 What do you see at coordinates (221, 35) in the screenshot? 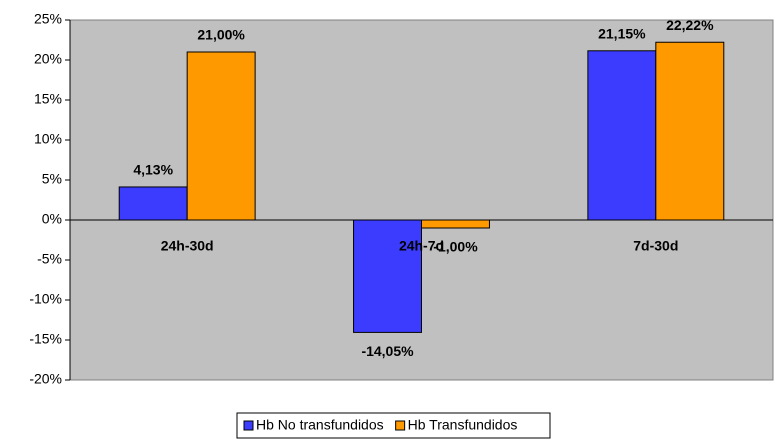
I see `data-label: 21,00%` at bounding box center [221, 35].